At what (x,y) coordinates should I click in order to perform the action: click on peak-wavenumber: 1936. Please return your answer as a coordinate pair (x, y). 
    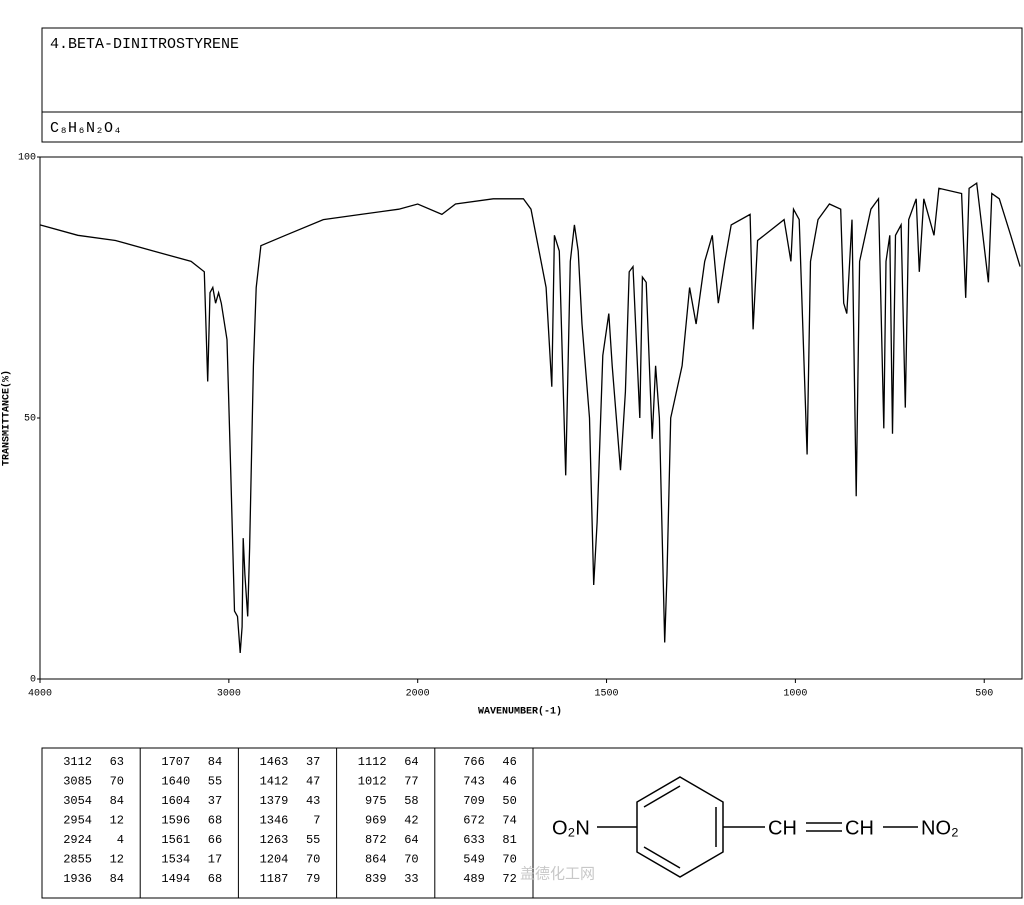
    Looking at the image, I should click on (77, 879).